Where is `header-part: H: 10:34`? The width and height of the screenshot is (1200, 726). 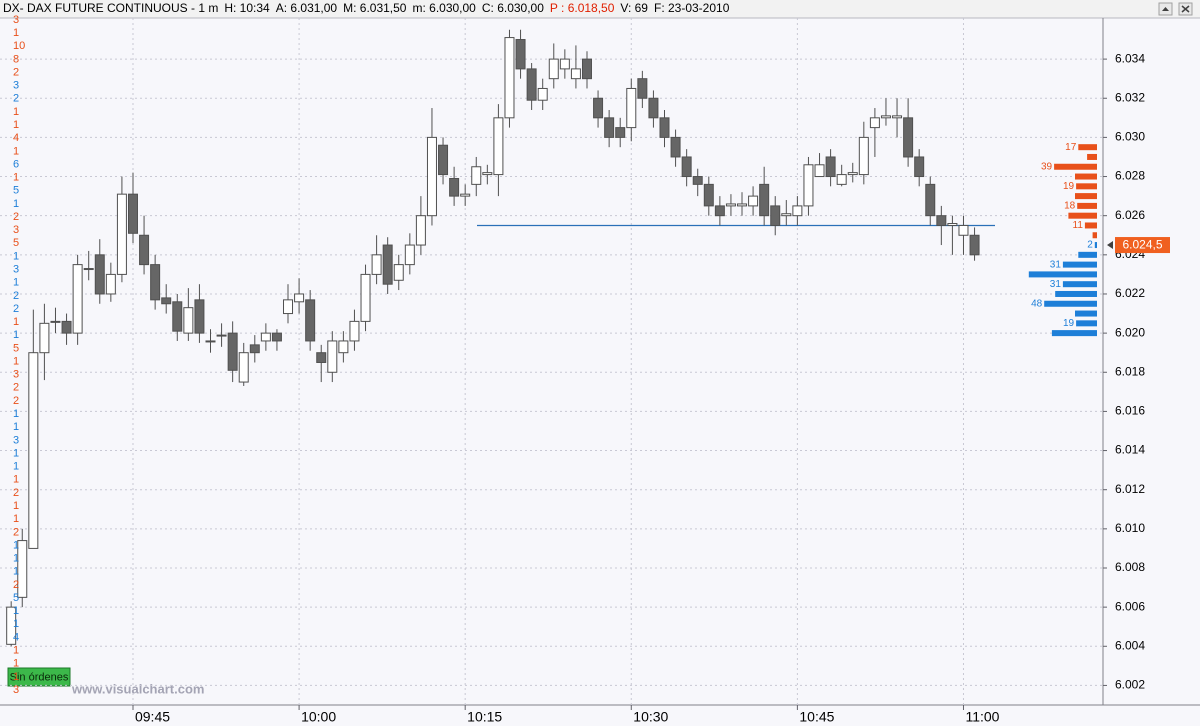
header-part: H: 10:34 is located at coordinates (247, 8).